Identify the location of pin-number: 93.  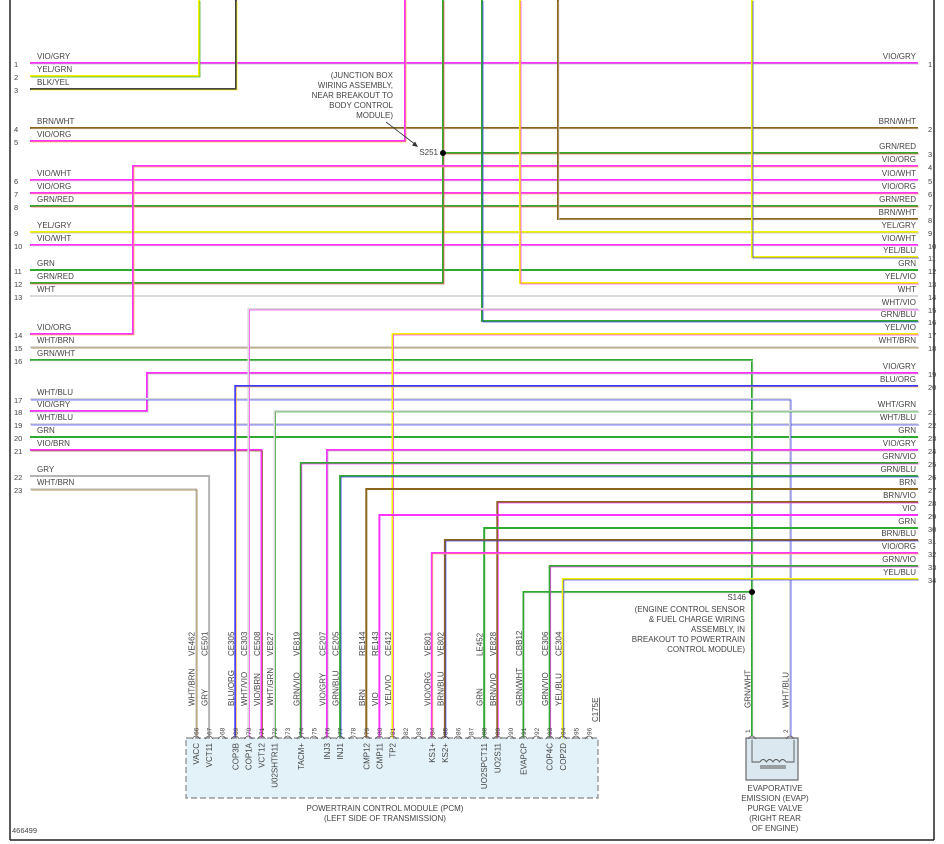
(550, 731).